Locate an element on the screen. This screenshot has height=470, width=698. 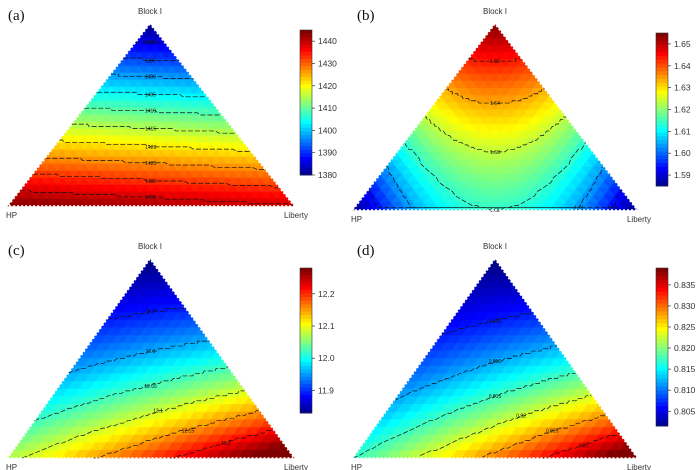
panel-d-contours: 0.805 0.810 0.815 0.82 0.825 0.83 is located at coordinates (486, 386).